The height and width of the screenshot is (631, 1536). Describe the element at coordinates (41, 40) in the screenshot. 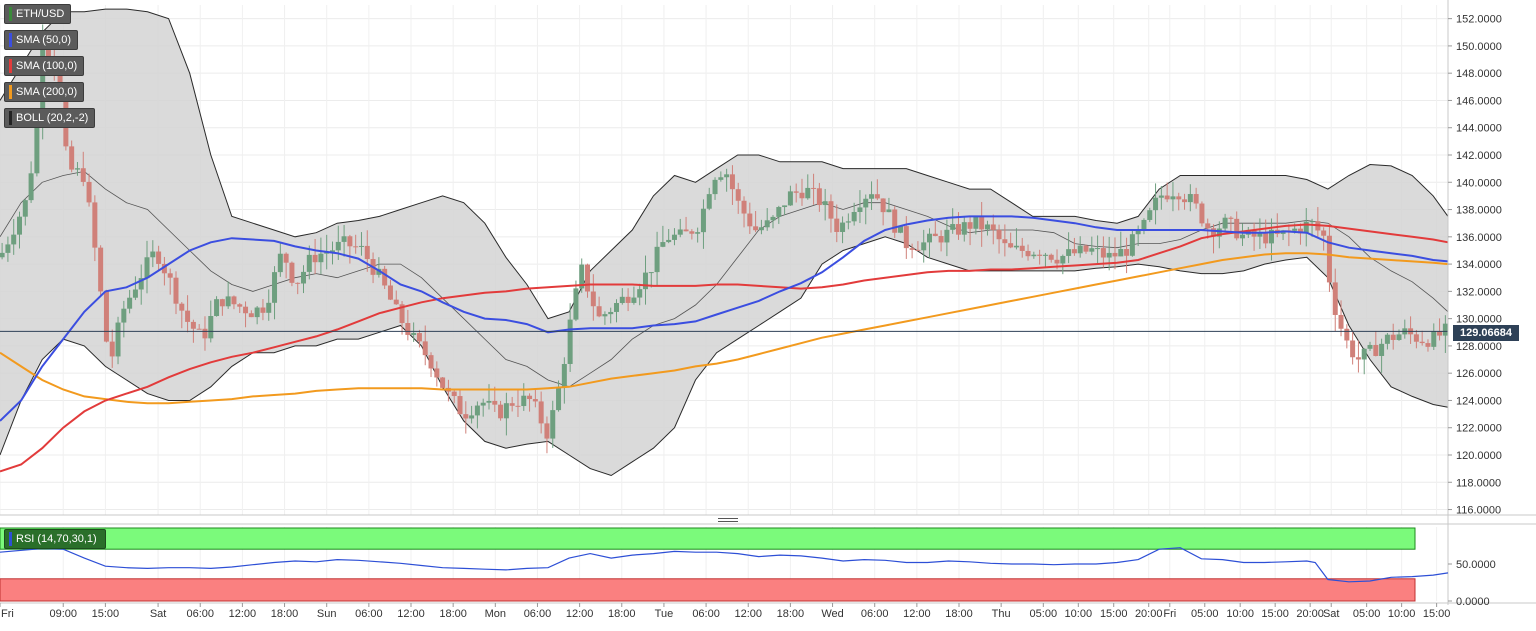

I see `legend-sma-50: SMA (50,0)` at that location.